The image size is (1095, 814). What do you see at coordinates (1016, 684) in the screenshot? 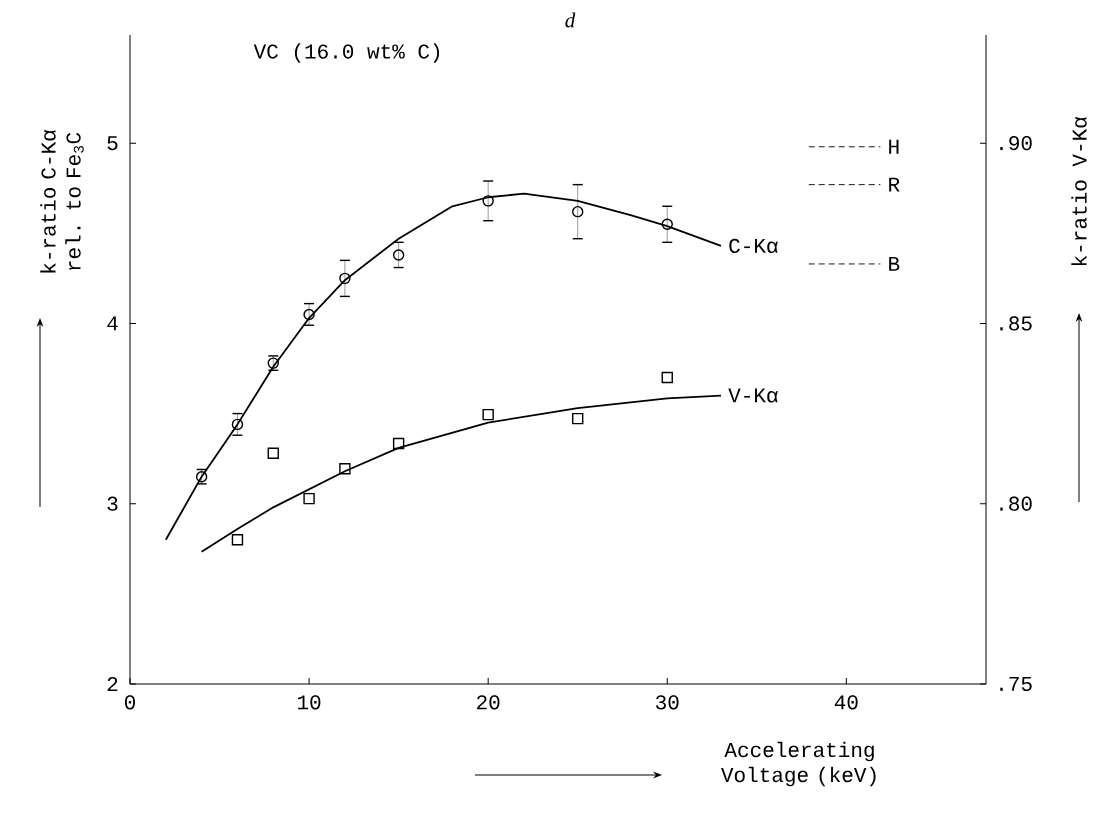
I see `y2-tick-label: .75` at bounding box center [1016, 684].